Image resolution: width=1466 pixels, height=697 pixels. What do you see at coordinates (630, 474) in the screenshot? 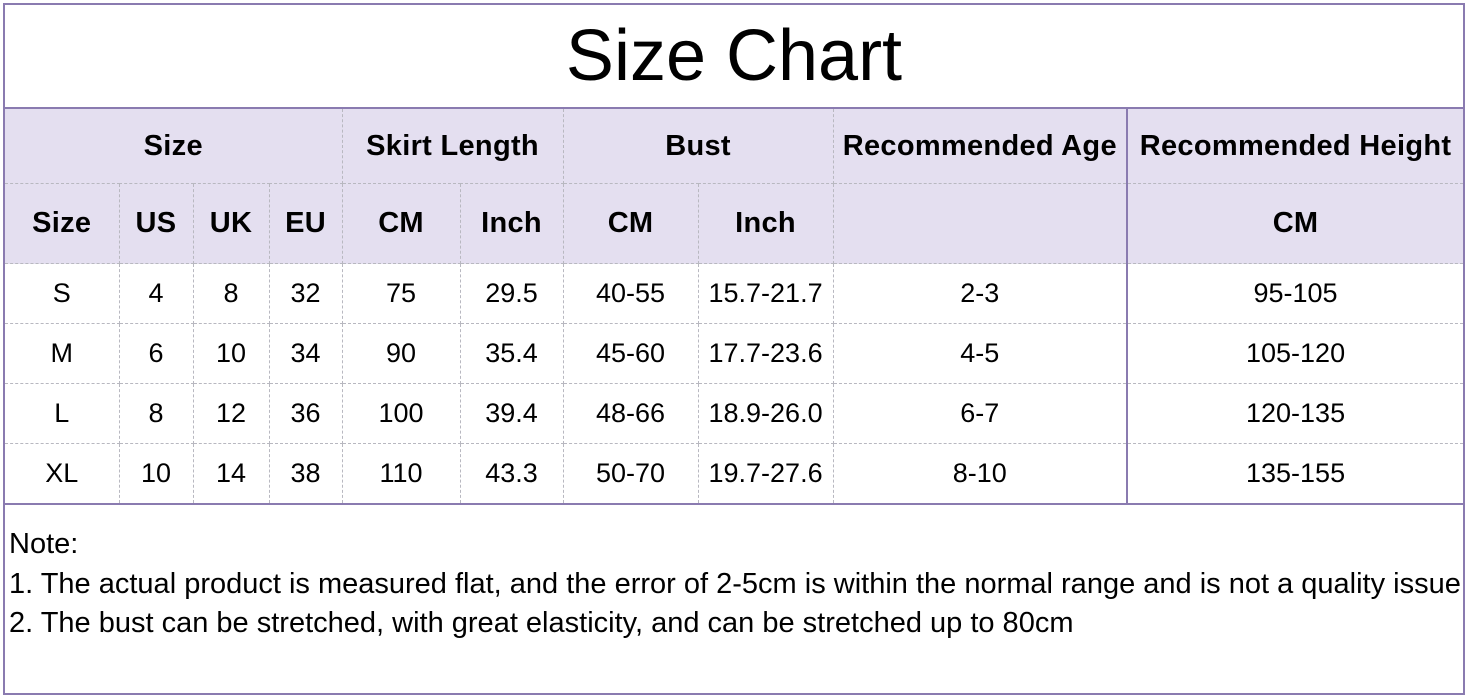
I see `table-cell: 50-70` at bounding box center [630, 474].